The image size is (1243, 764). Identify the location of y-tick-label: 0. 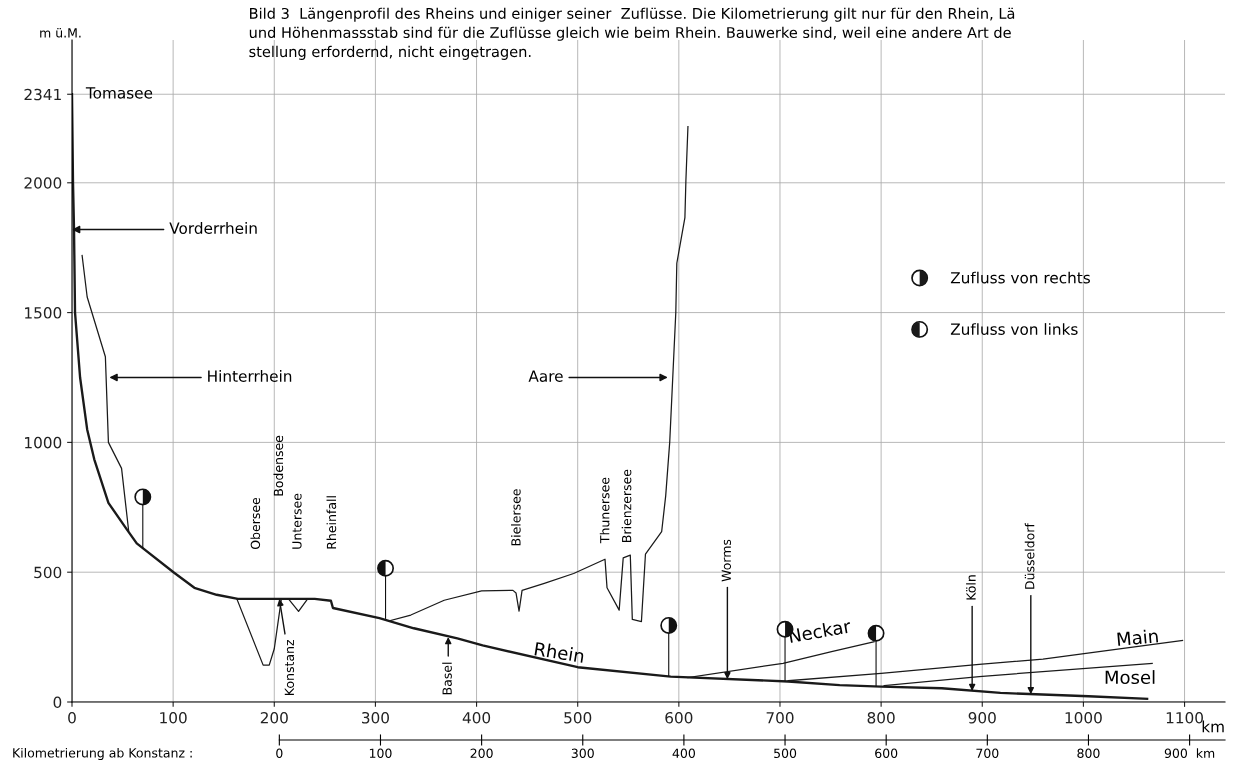
(57, 702).